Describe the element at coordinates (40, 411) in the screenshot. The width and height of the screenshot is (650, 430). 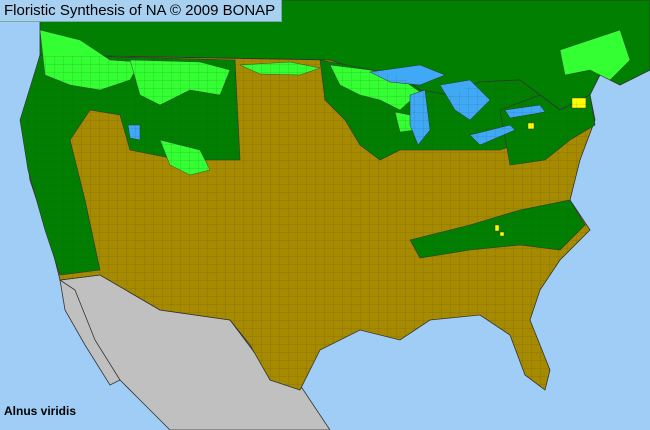
I see `species-label: Alnus viridis` at that location.